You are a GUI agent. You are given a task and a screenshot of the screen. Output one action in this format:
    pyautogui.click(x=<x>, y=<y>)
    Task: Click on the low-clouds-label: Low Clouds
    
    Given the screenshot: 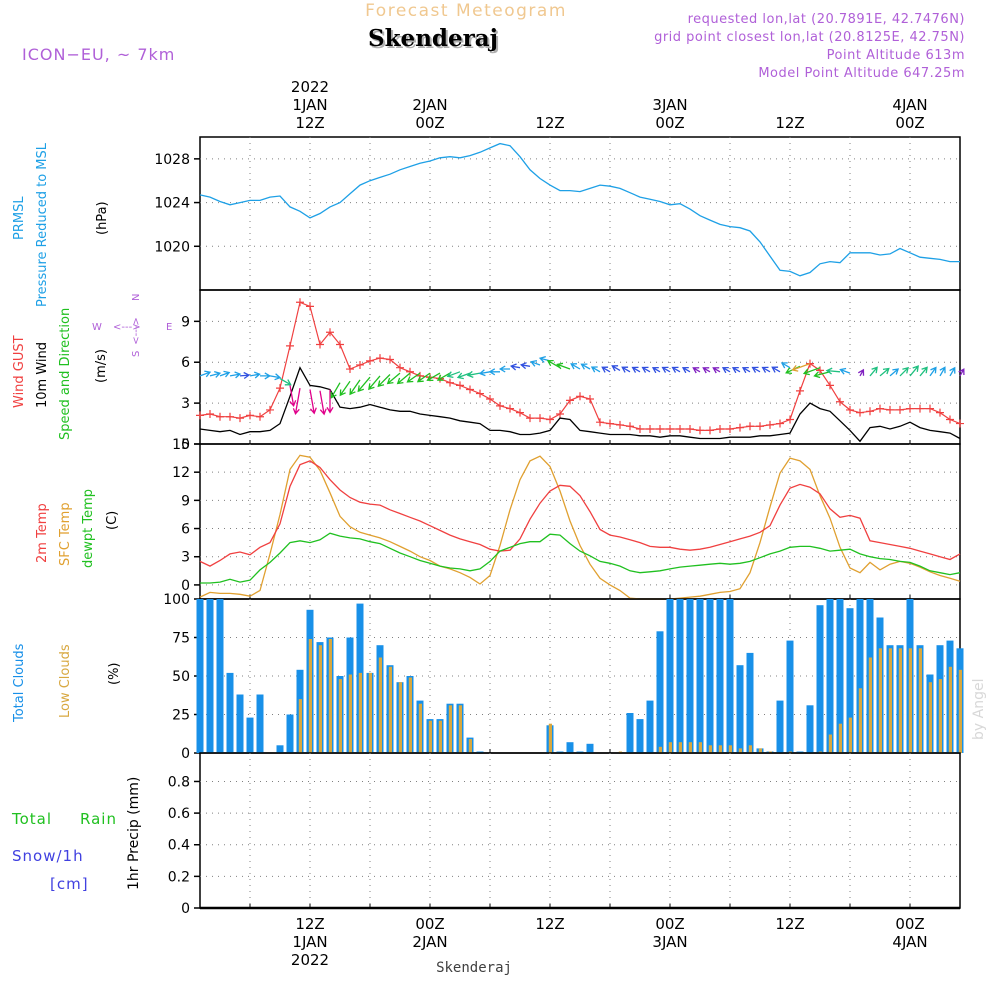 What is the action you would take?
    pyautogui.click(x=65, y=681)
    